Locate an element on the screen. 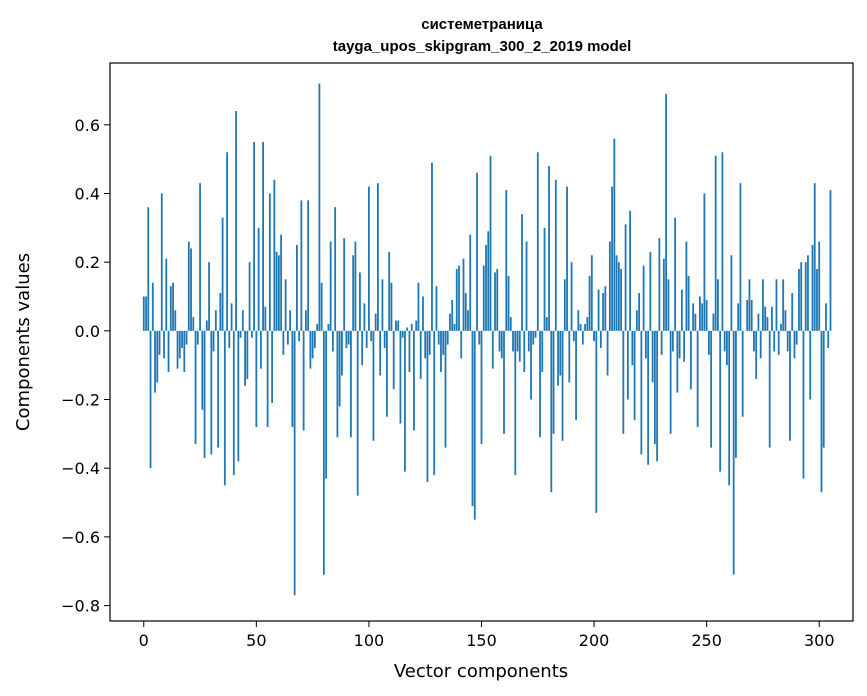 This screenshot has width=867, height=696. x-tick-label-250: 250 is located at coordinates (706, 640).